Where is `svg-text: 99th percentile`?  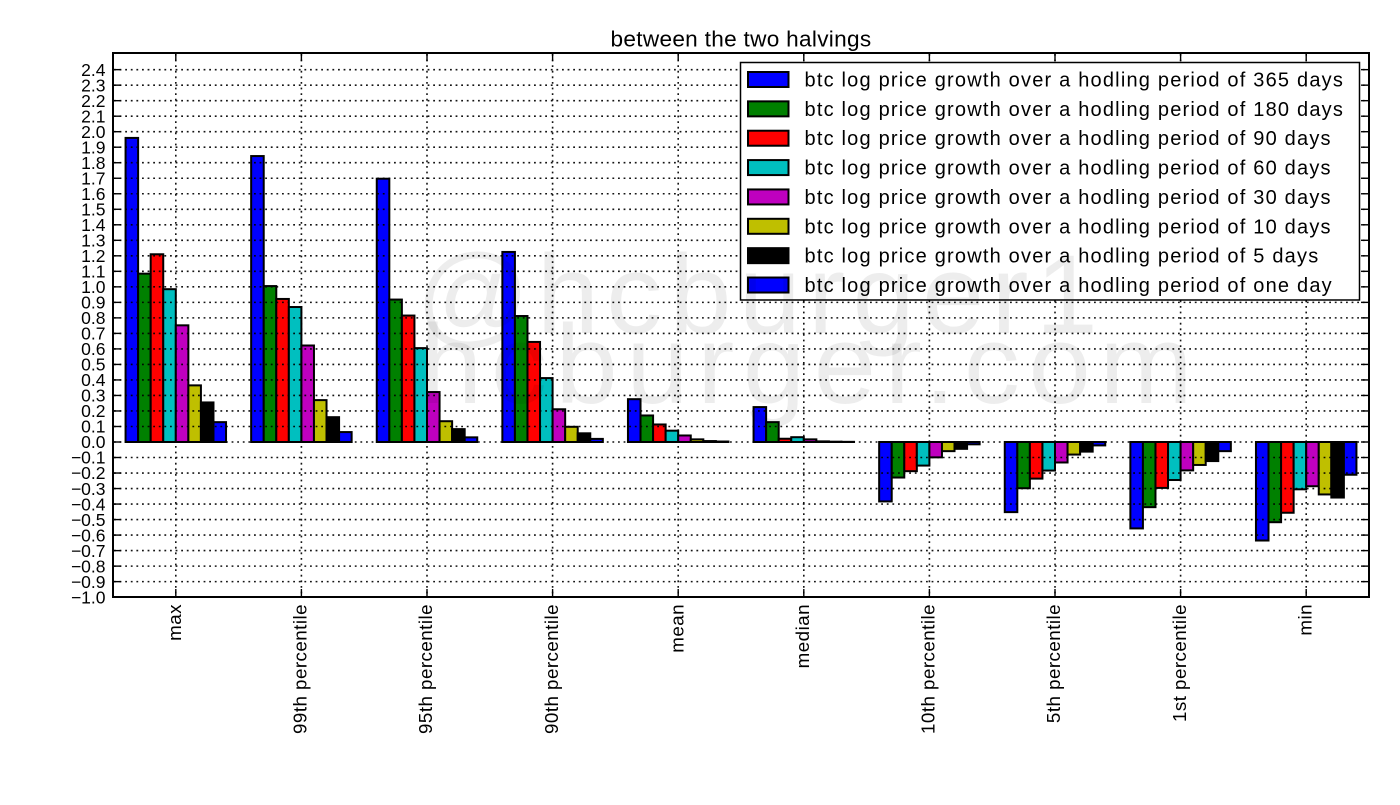
svg-text: 99th percentile is located at coordinates (300, 669).